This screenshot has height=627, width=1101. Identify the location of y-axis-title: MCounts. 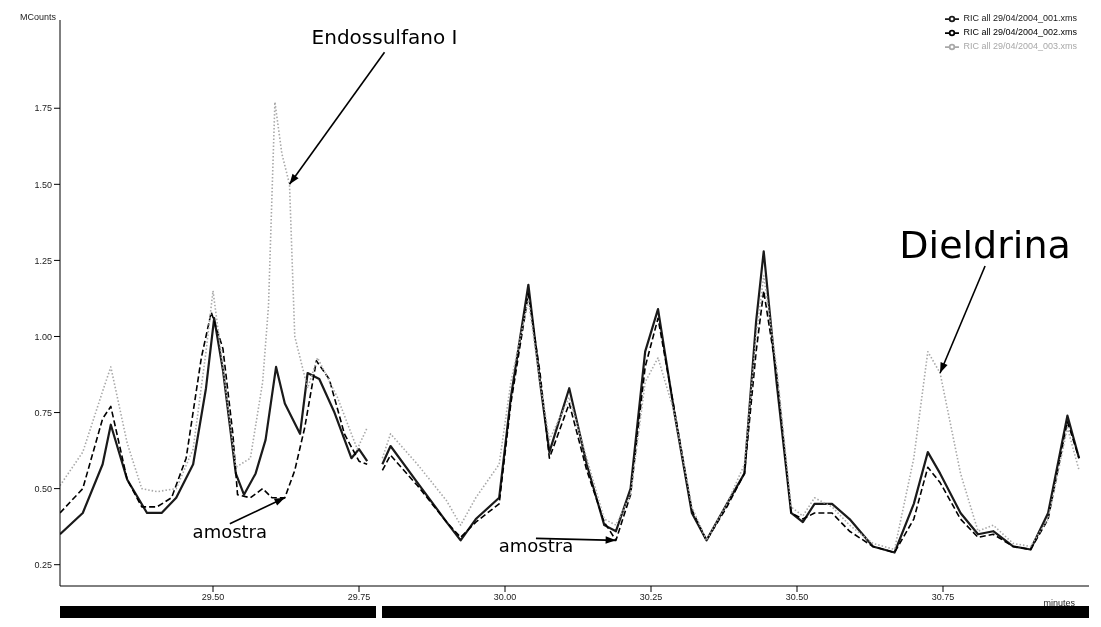
(38, 17).